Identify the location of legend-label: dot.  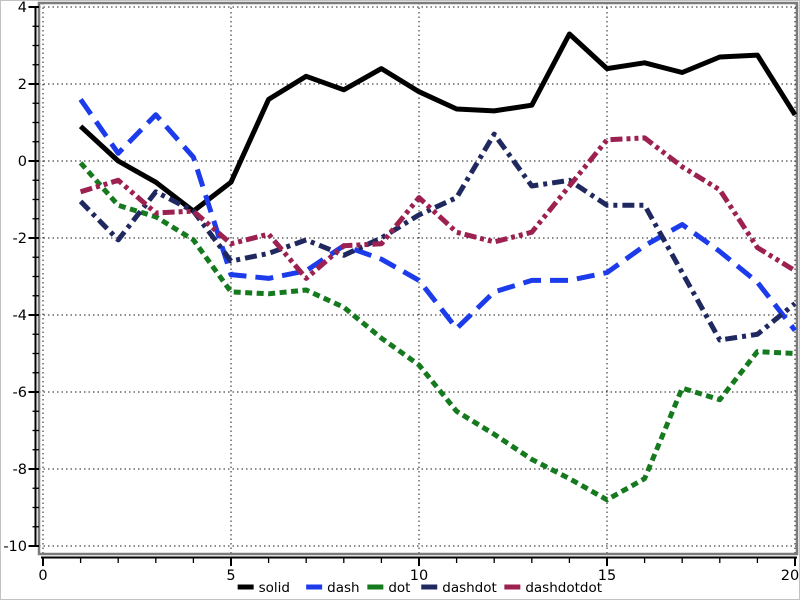
(399, 588).